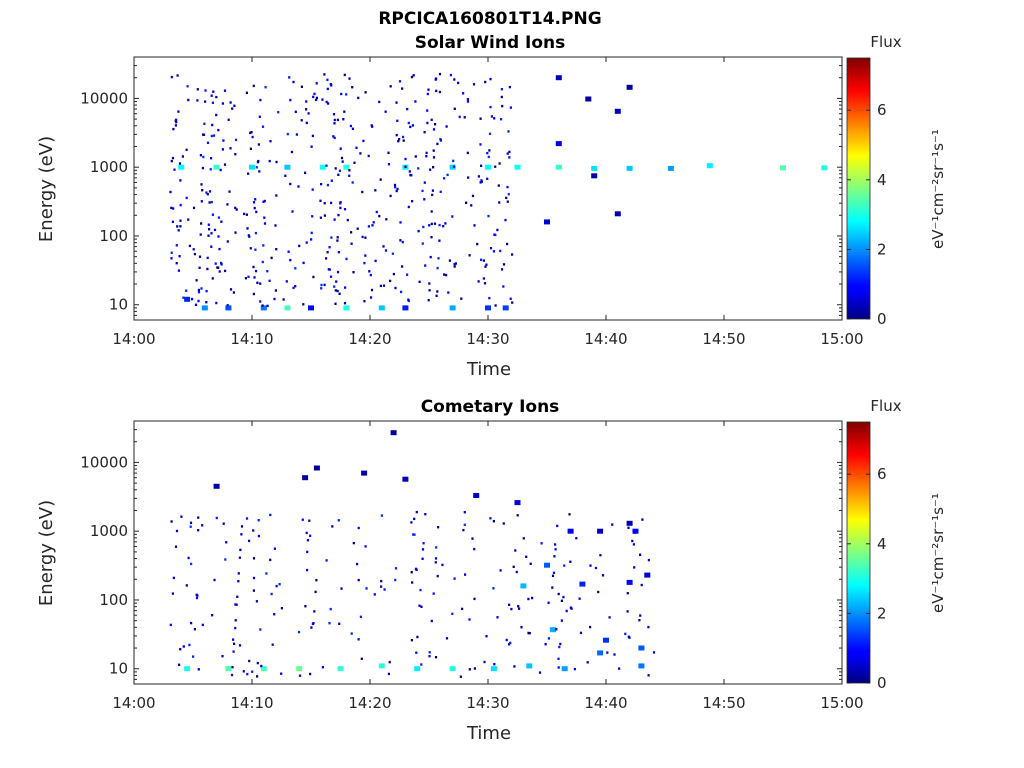 This screenshot has height=768, width=1024. I want to click on x-tick-label: 15:00, so click(841, 703).